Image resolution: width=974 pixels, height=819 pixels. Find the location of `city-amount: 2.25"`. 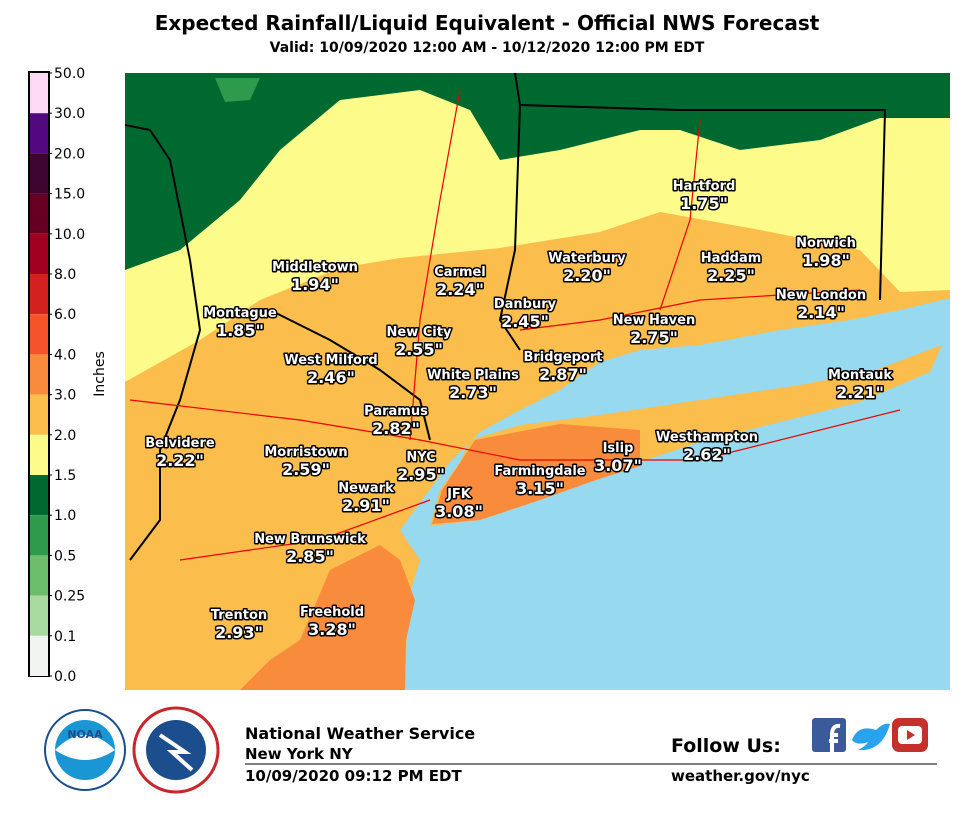

city-amount: 2.25" is located at coordinates (731, 275).